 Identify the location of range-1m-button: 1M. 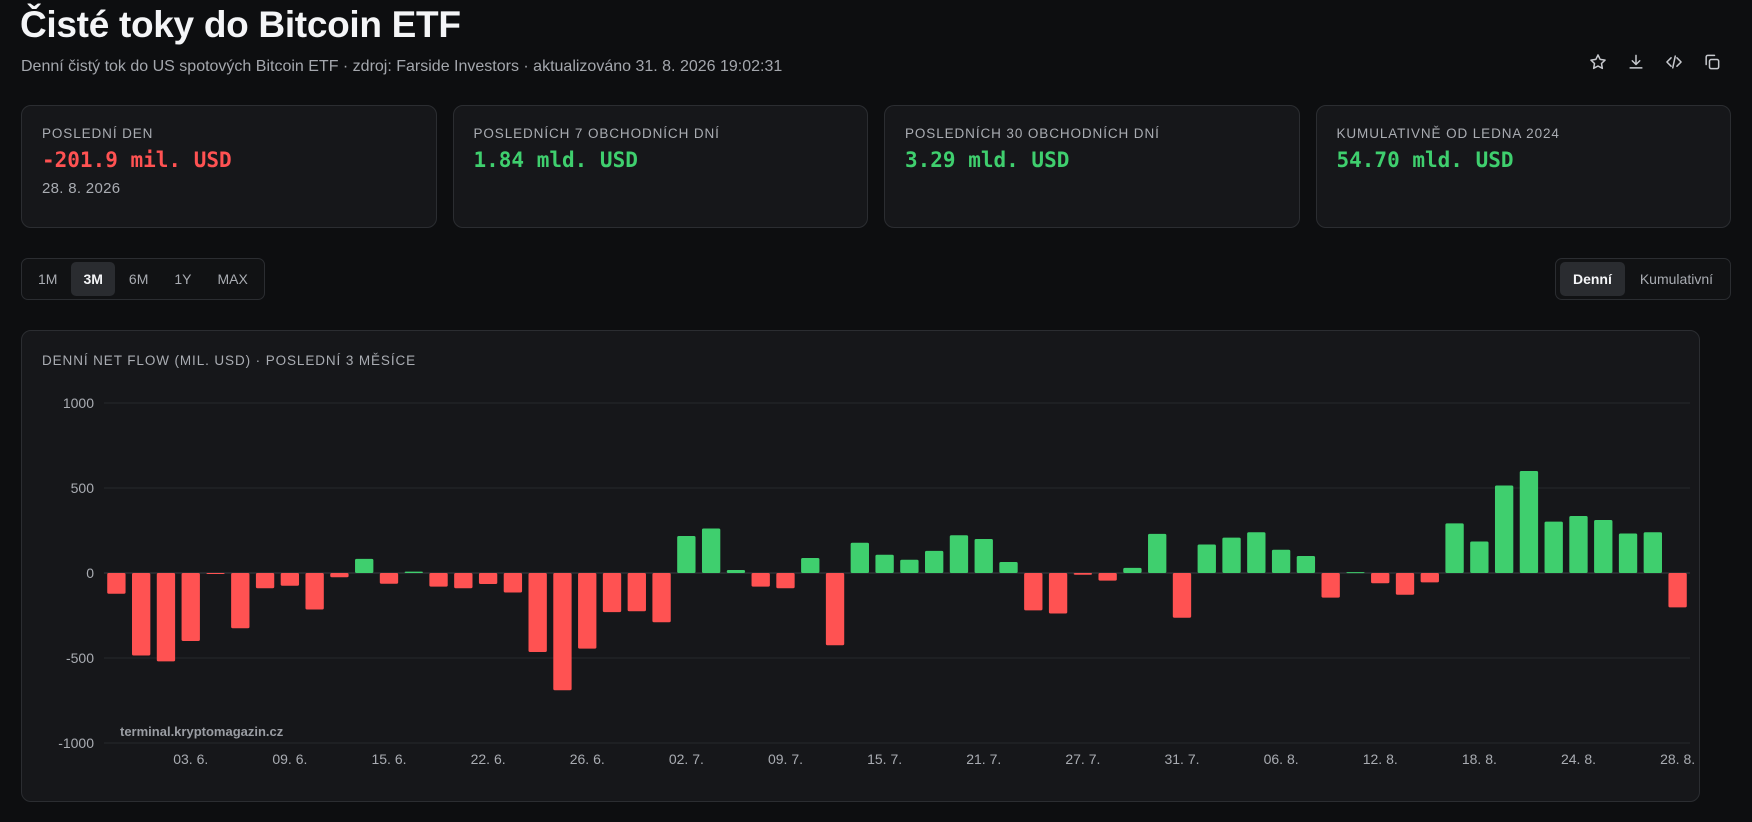
(48, 279).